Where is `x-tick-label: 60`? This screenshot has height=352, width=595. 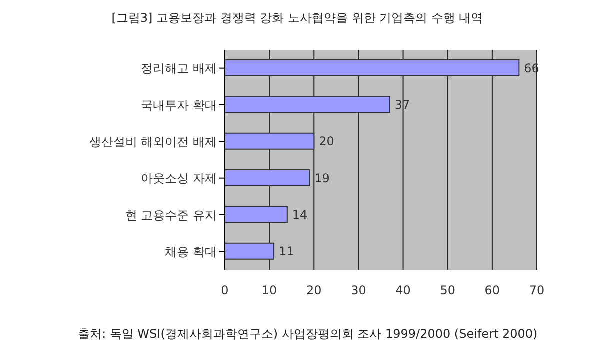
x-tick-label: 60 is located at coordinates (492, 291).